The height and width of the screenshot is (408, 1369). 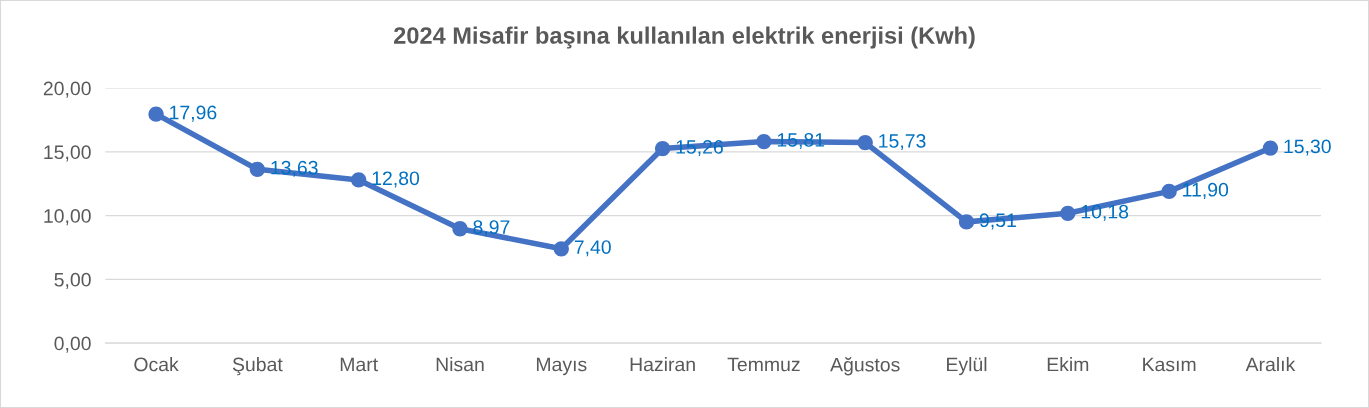 What do you see at coordinates (592, 248) in the screenshot?
I see `data-label: 7,40` at bounding box center [592, 248].